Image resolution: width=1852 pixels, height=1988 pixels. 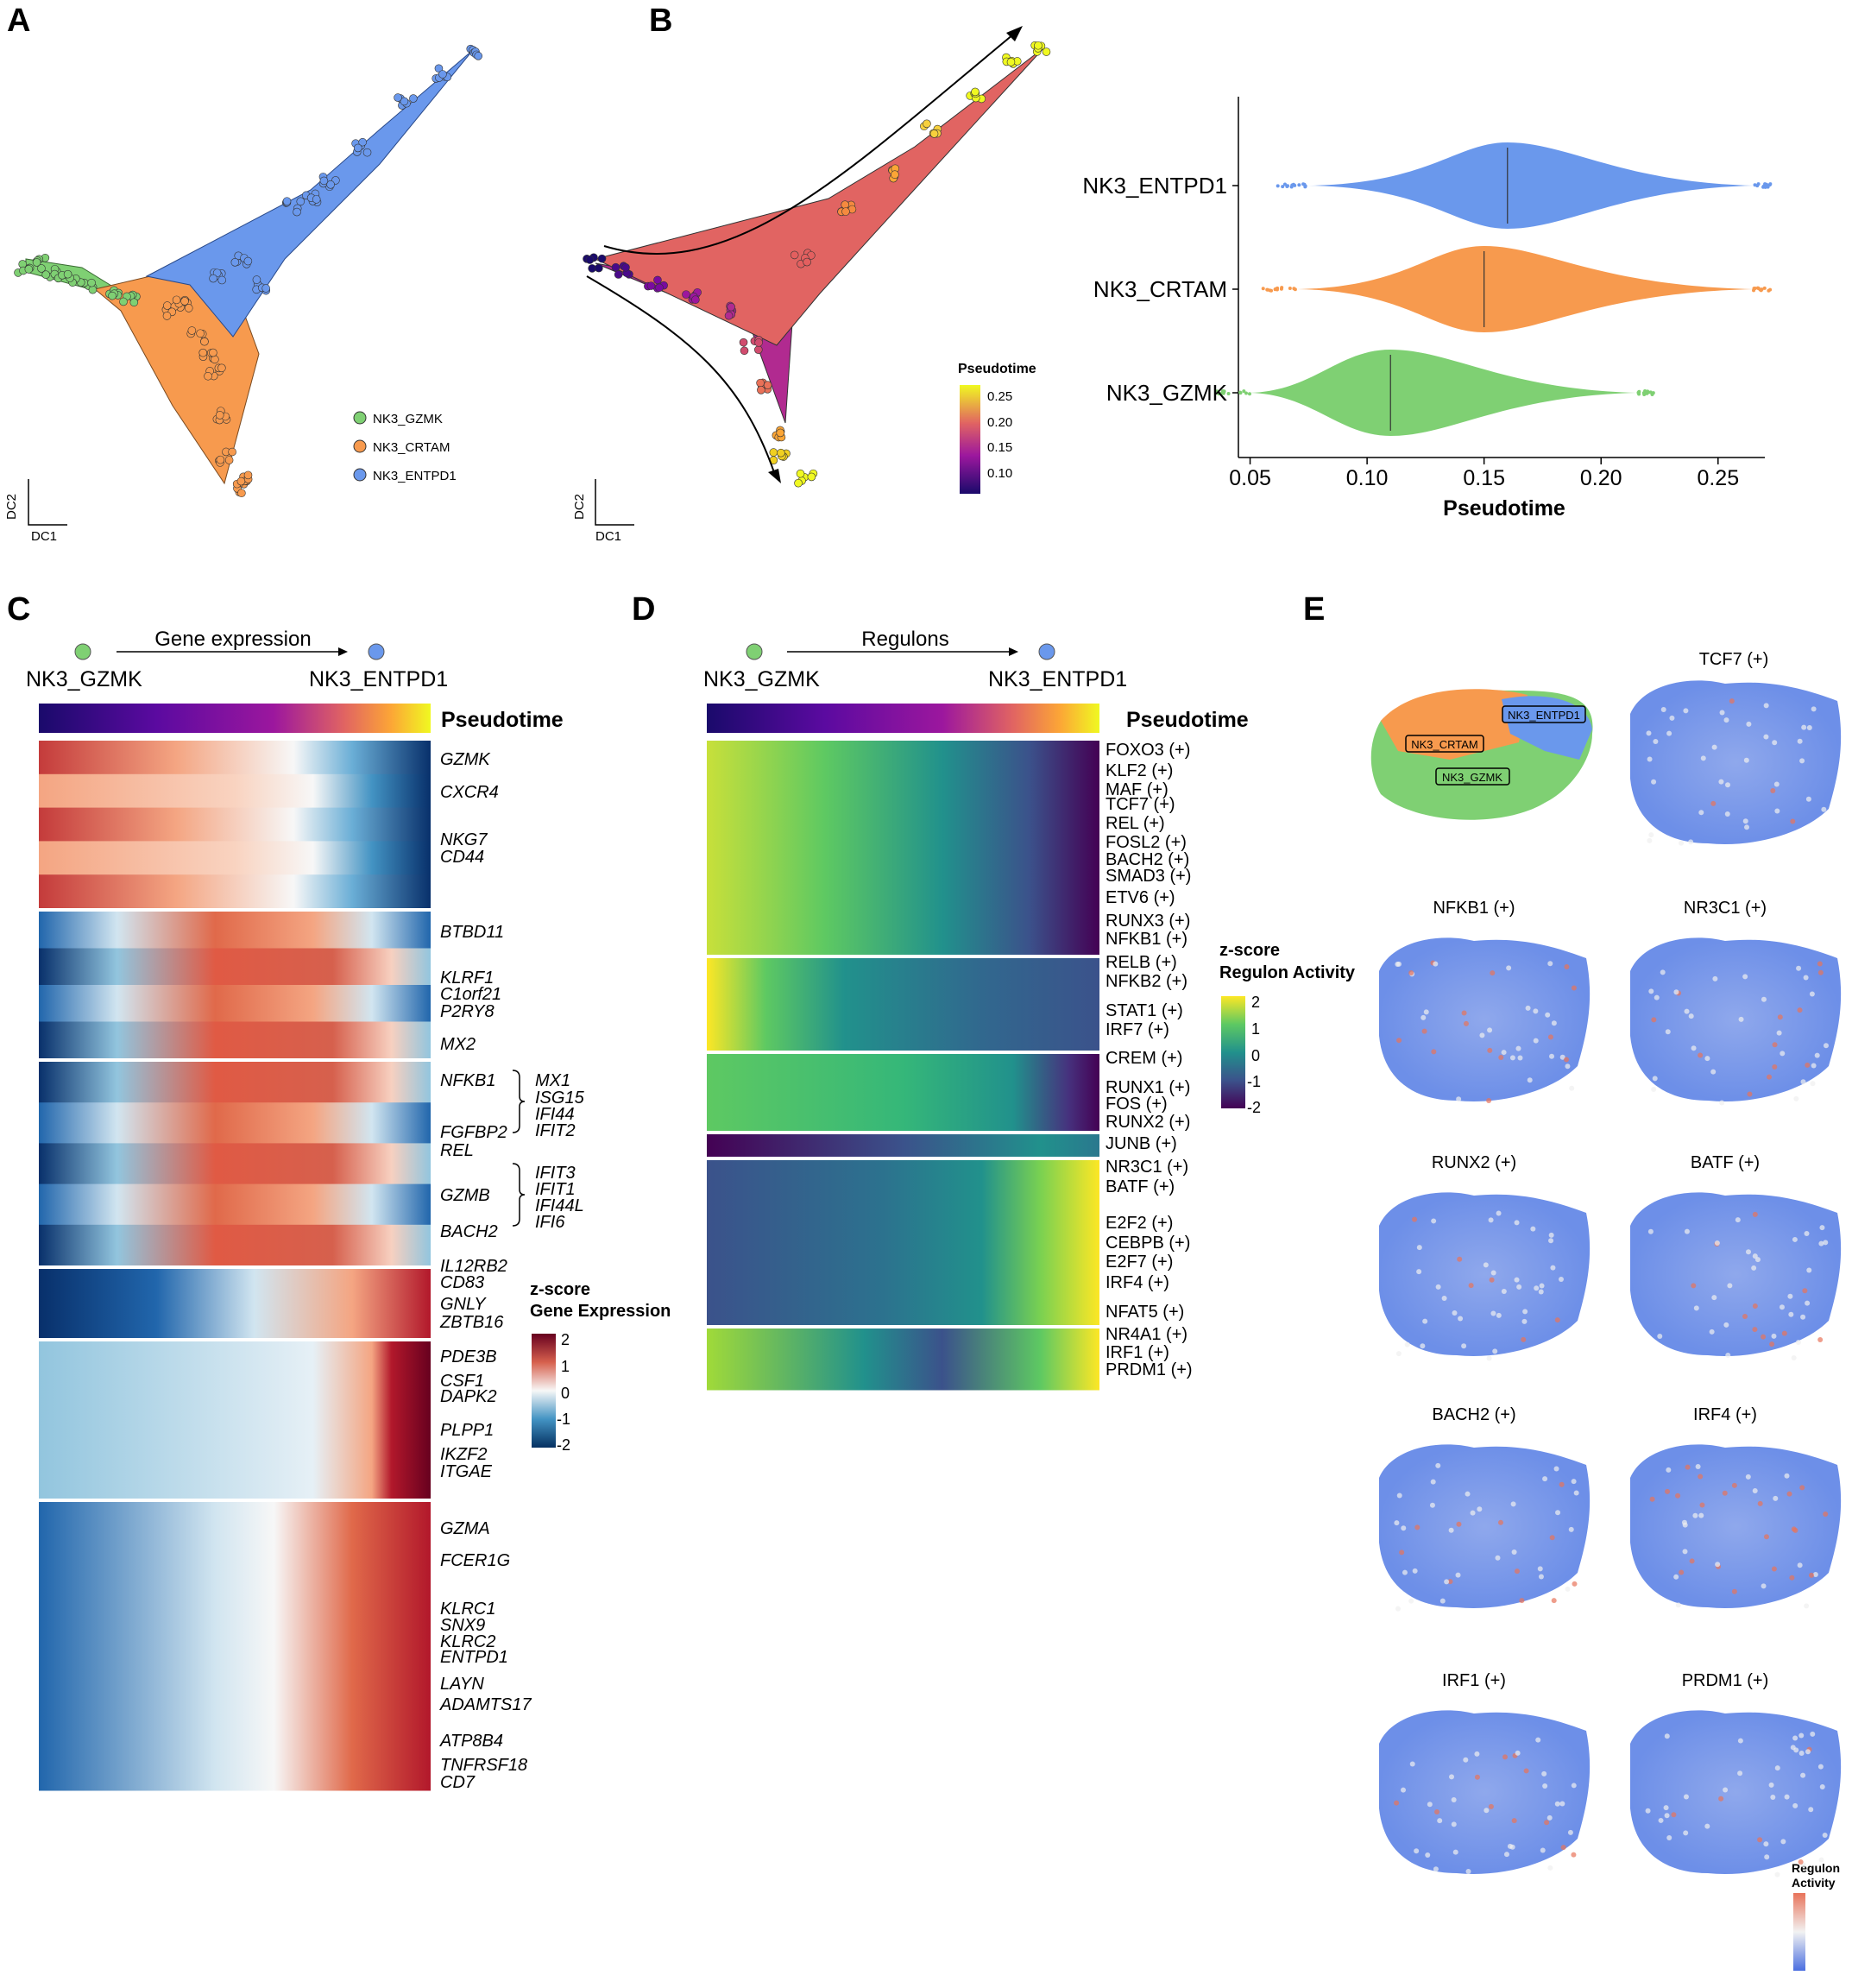 I want to click on regulon-label: IRF4 (+), so click(x=1137, y=1282).